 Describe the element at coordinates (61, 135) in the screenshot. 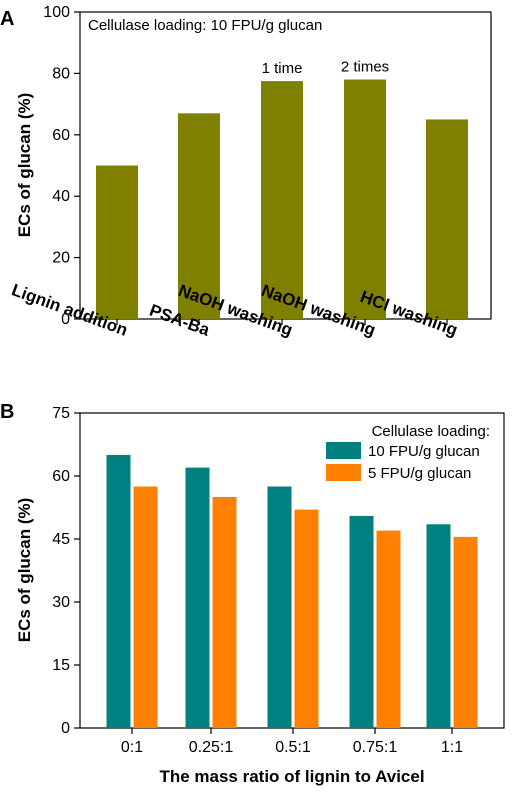

I see `panel-a-y-tick-label: 60` at that location.